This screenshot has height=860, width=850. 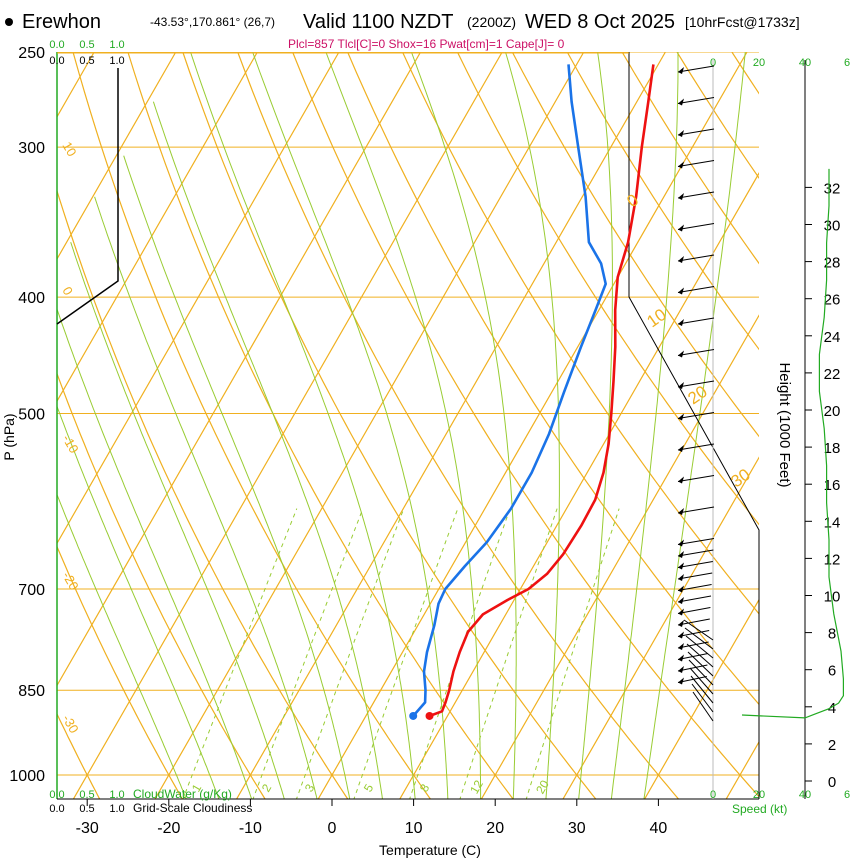 What do you see at coordinates (832, 708) in the screenshot?
I see `height-tick-label: 4` at bounding box center [832, 708].